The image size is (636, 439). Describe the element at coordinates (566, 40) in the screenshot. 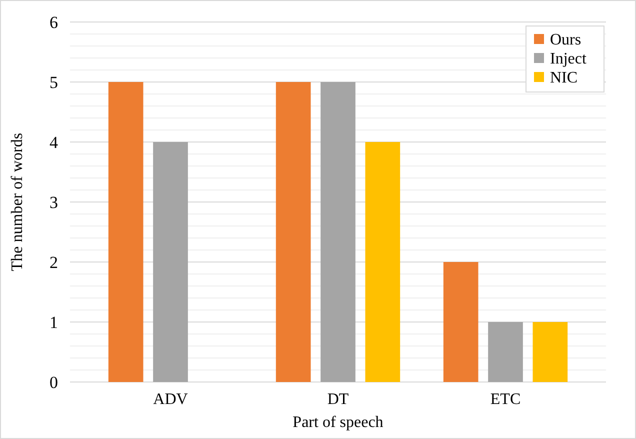

I see `legend-label: Ours` at that location.